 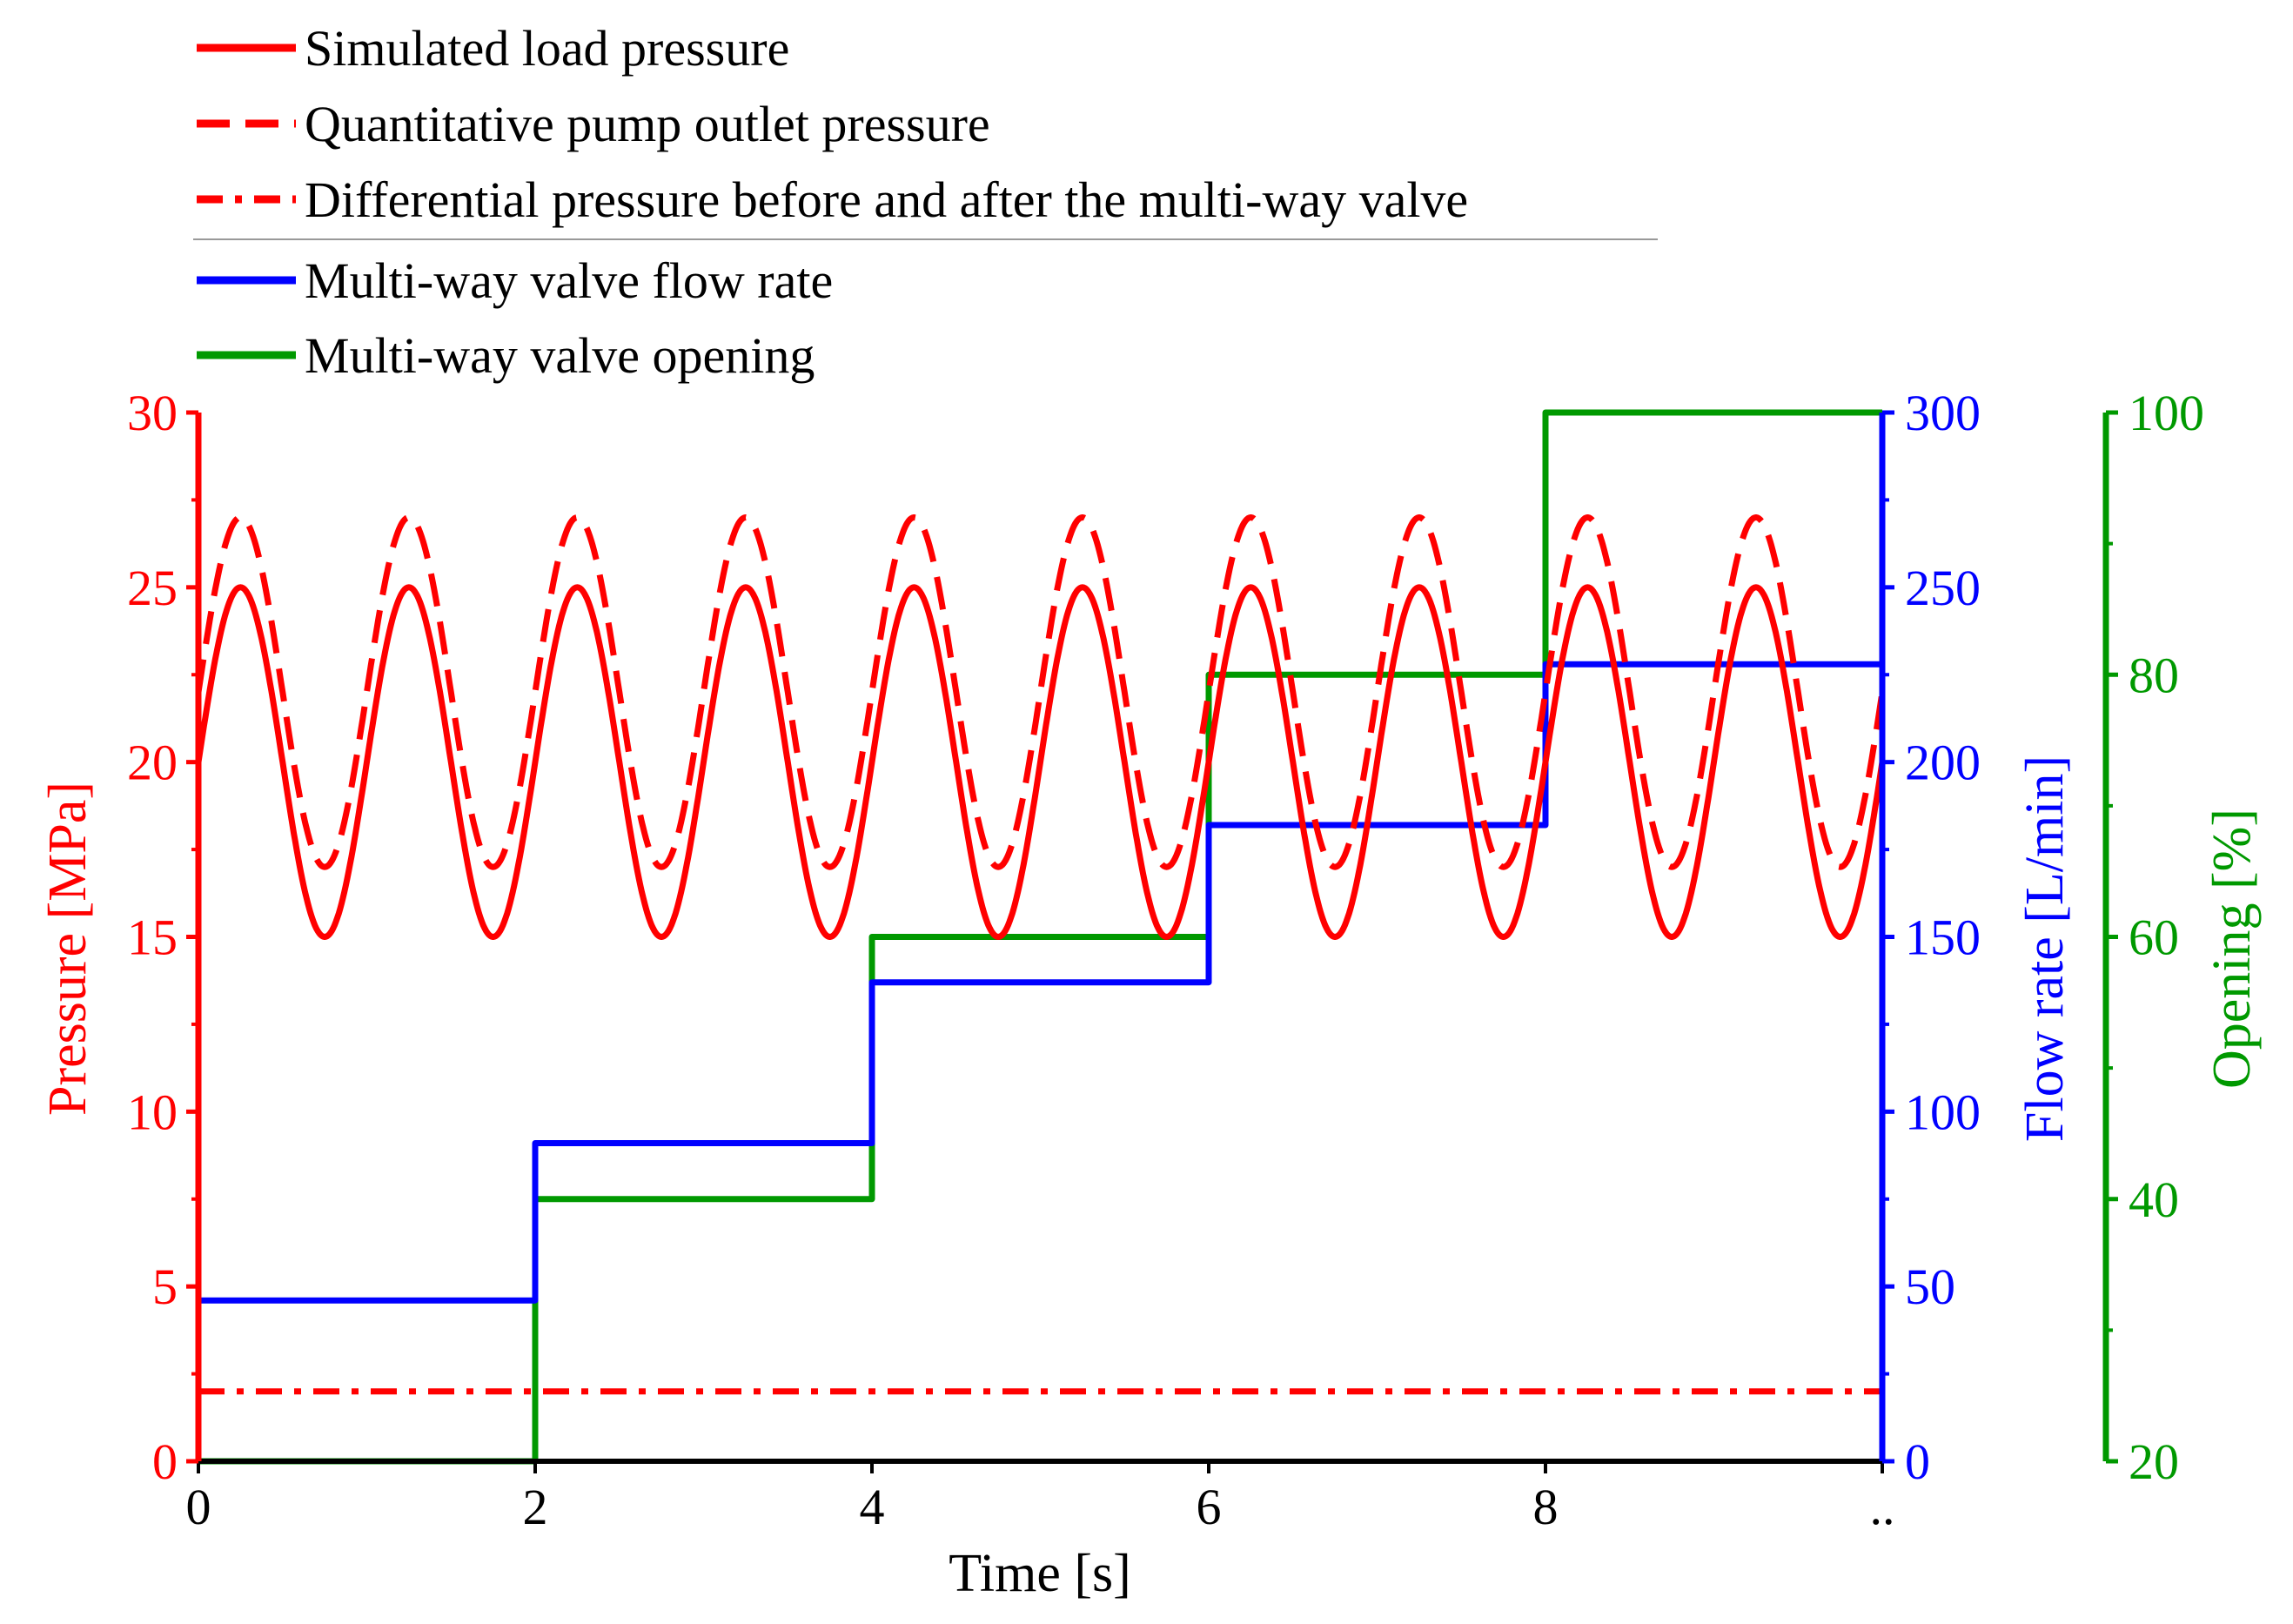 What do you see at coordinates (165, 1461) in the screenshot?
I see `pressure-tick-label: 0` at bounding box center [165, 1461].